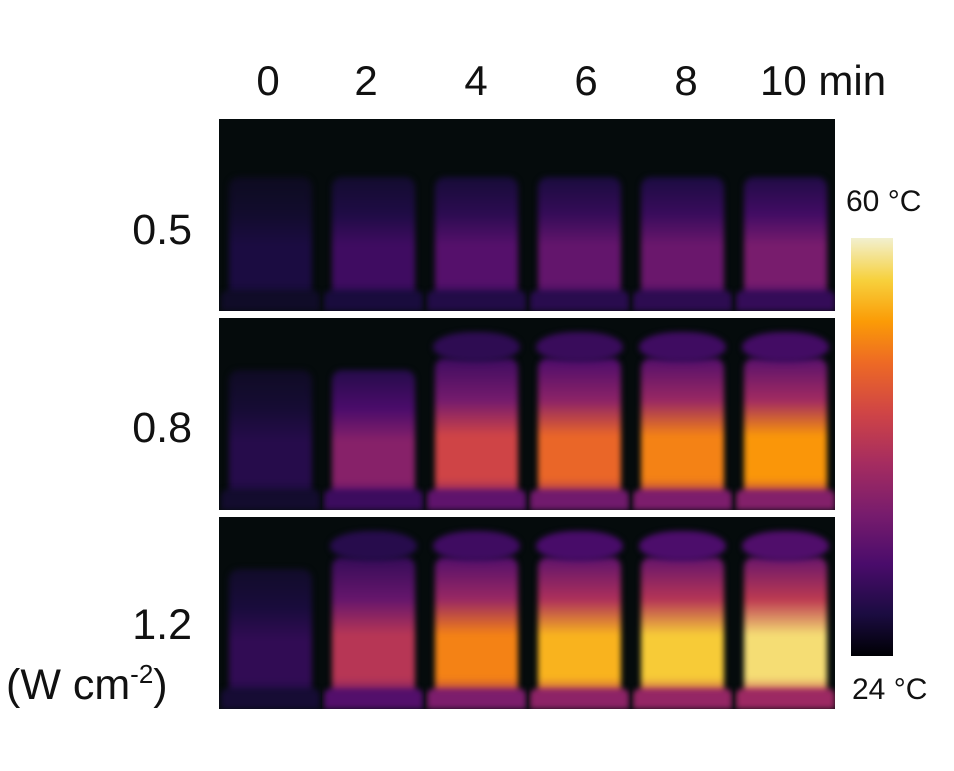 The width and height of the screenshot is (954, 771). I want to click on time-label-8: 8, so click(686, 80).